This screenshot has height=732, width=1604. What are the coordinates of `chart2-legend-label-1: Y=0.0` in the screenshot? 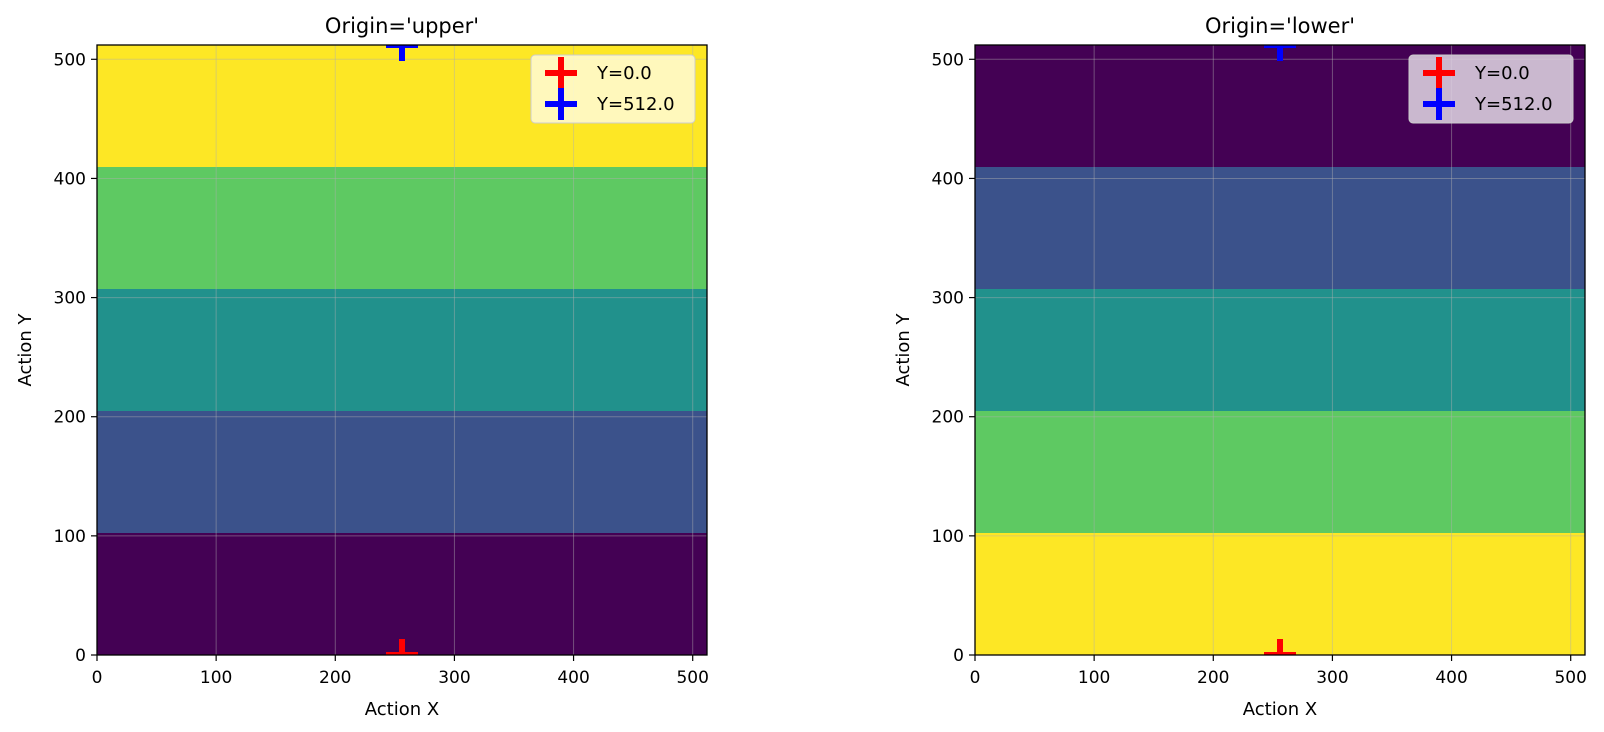 It's located at (1502, 73).